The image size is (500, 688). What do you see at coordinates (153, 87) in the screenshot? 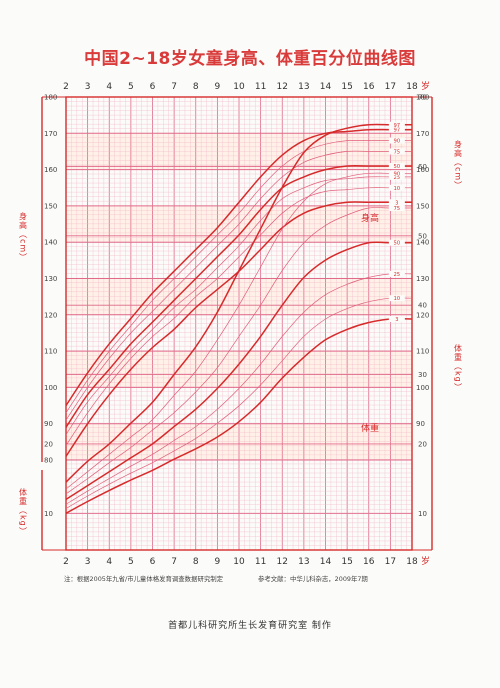
I see `x-tick-label: 6` at bounding box center [153, 87].